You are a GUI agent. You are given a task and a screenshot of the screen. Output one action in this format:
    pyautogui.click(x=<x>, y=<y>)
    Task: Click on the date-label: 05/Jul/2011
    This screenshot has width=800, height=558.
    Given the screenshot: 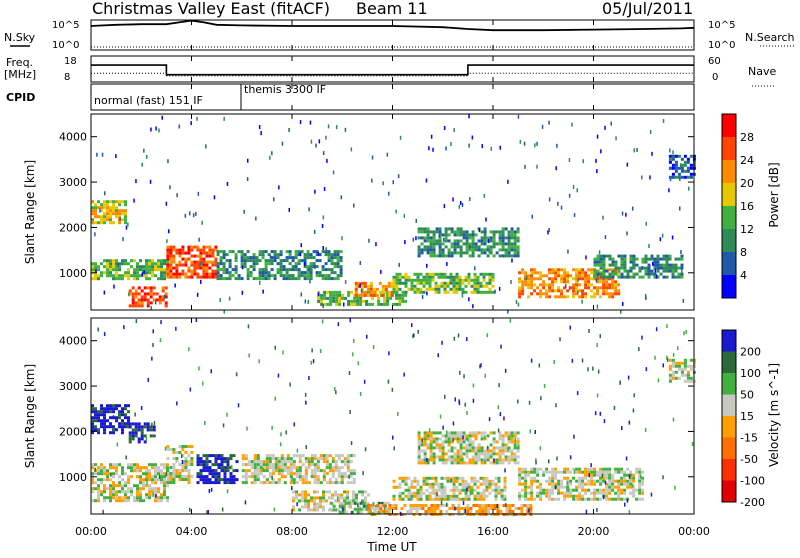 What is the action you would take?
    pyautogui.click(x=647, y=9)
    